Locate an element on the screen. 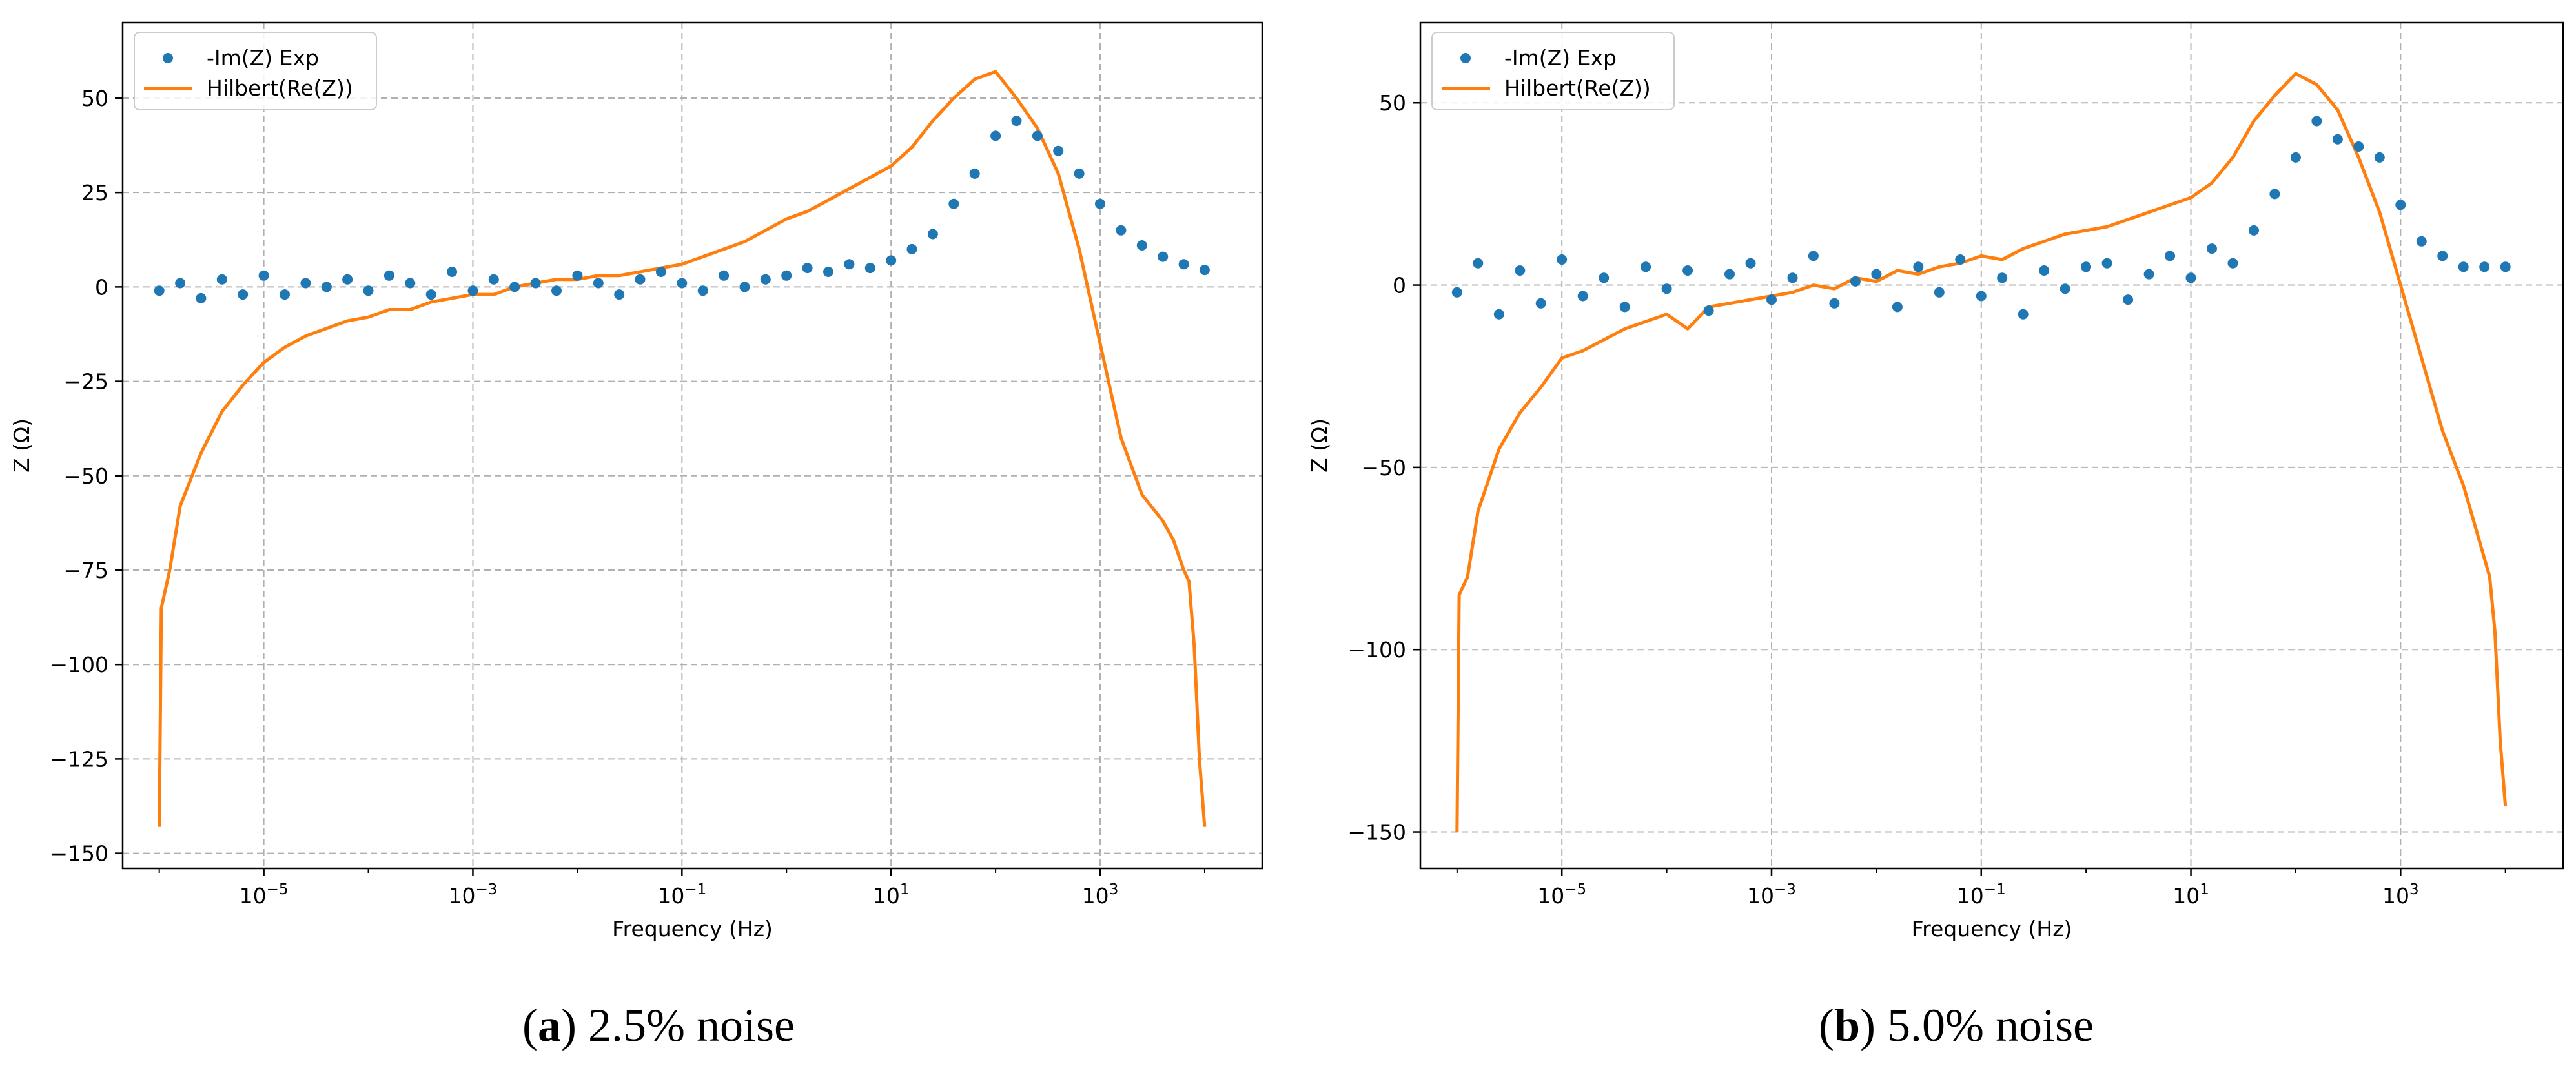 The width and height of the screenshot is (2576, 1066). series-scatter-im-z is located at coordinates (1981, 218).